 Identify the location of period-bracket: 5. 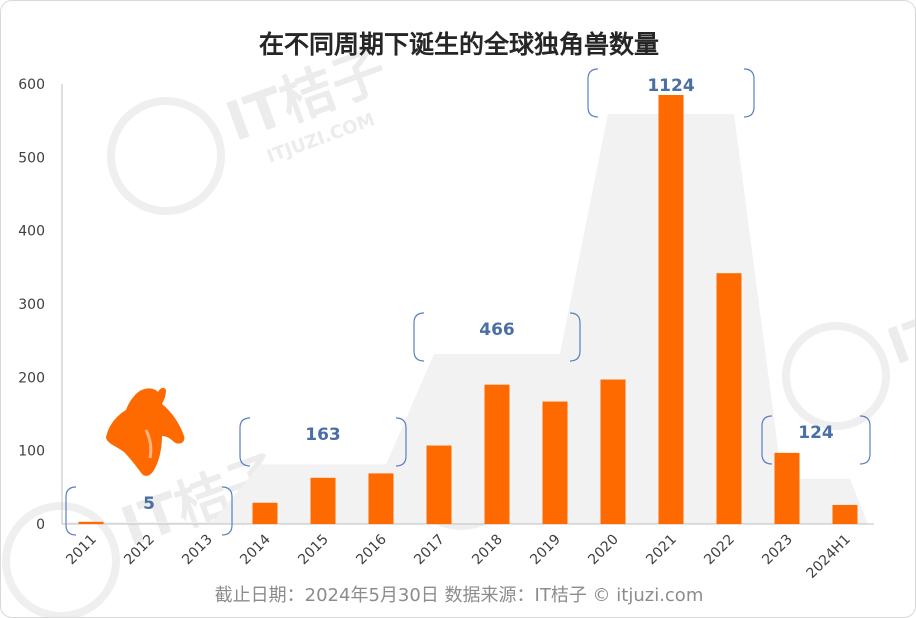
(149, 511).